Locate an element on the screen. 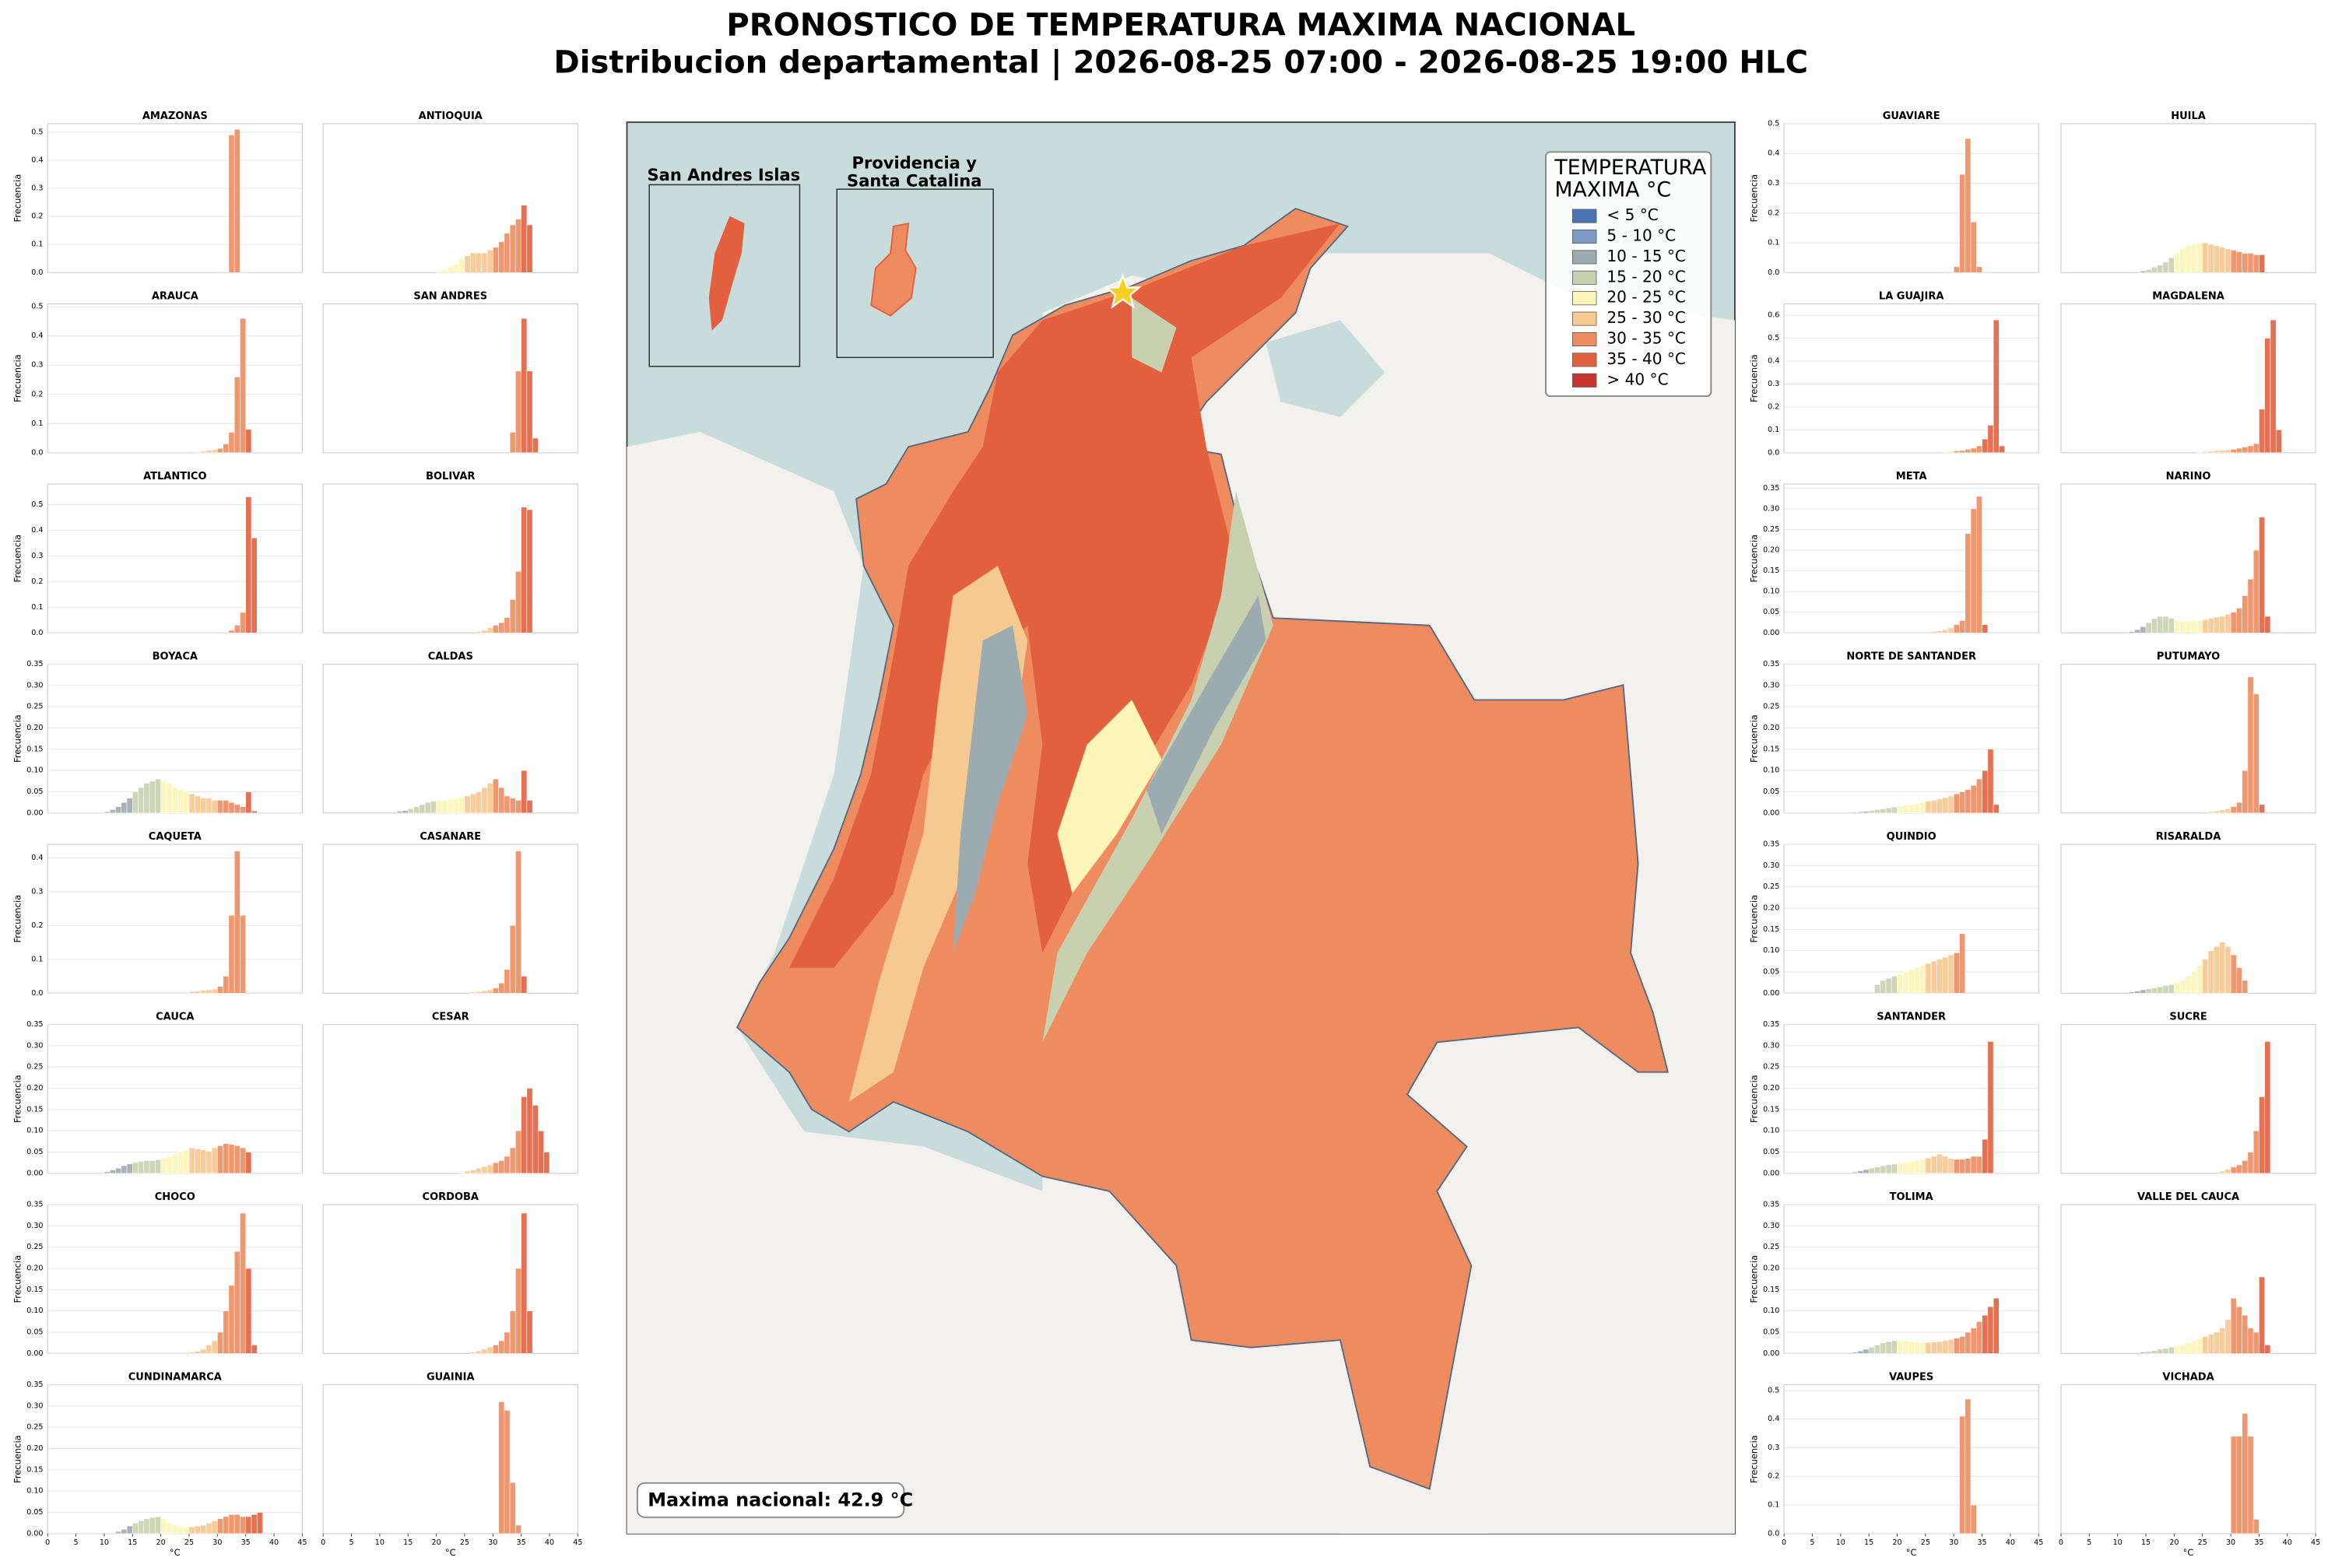 The image size is (2335, 1568). panel-title: VALLE DEL CAUCA is located at coordinates (2188, 1197).